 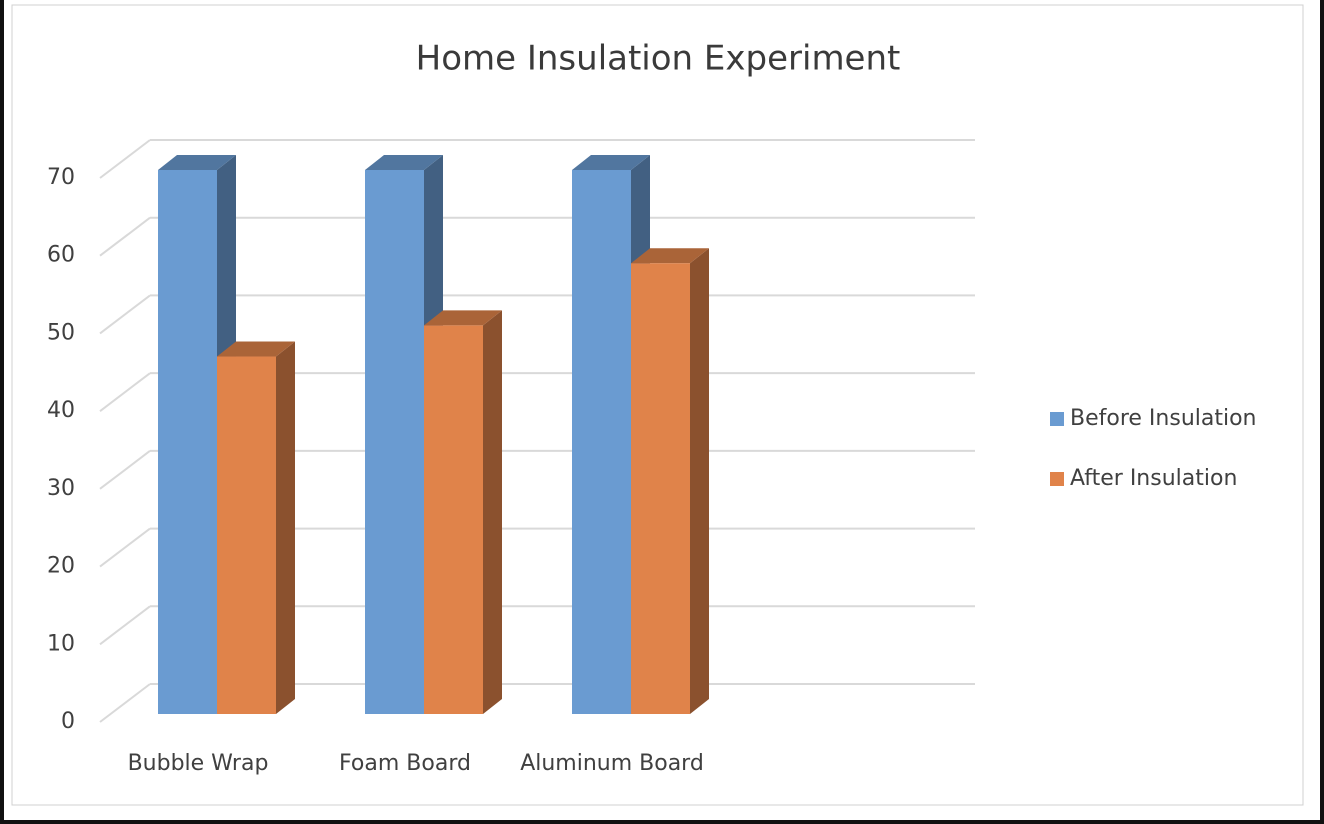 I want to click on x-tick-label: Aluminum Board, so click(x=612, y=763).